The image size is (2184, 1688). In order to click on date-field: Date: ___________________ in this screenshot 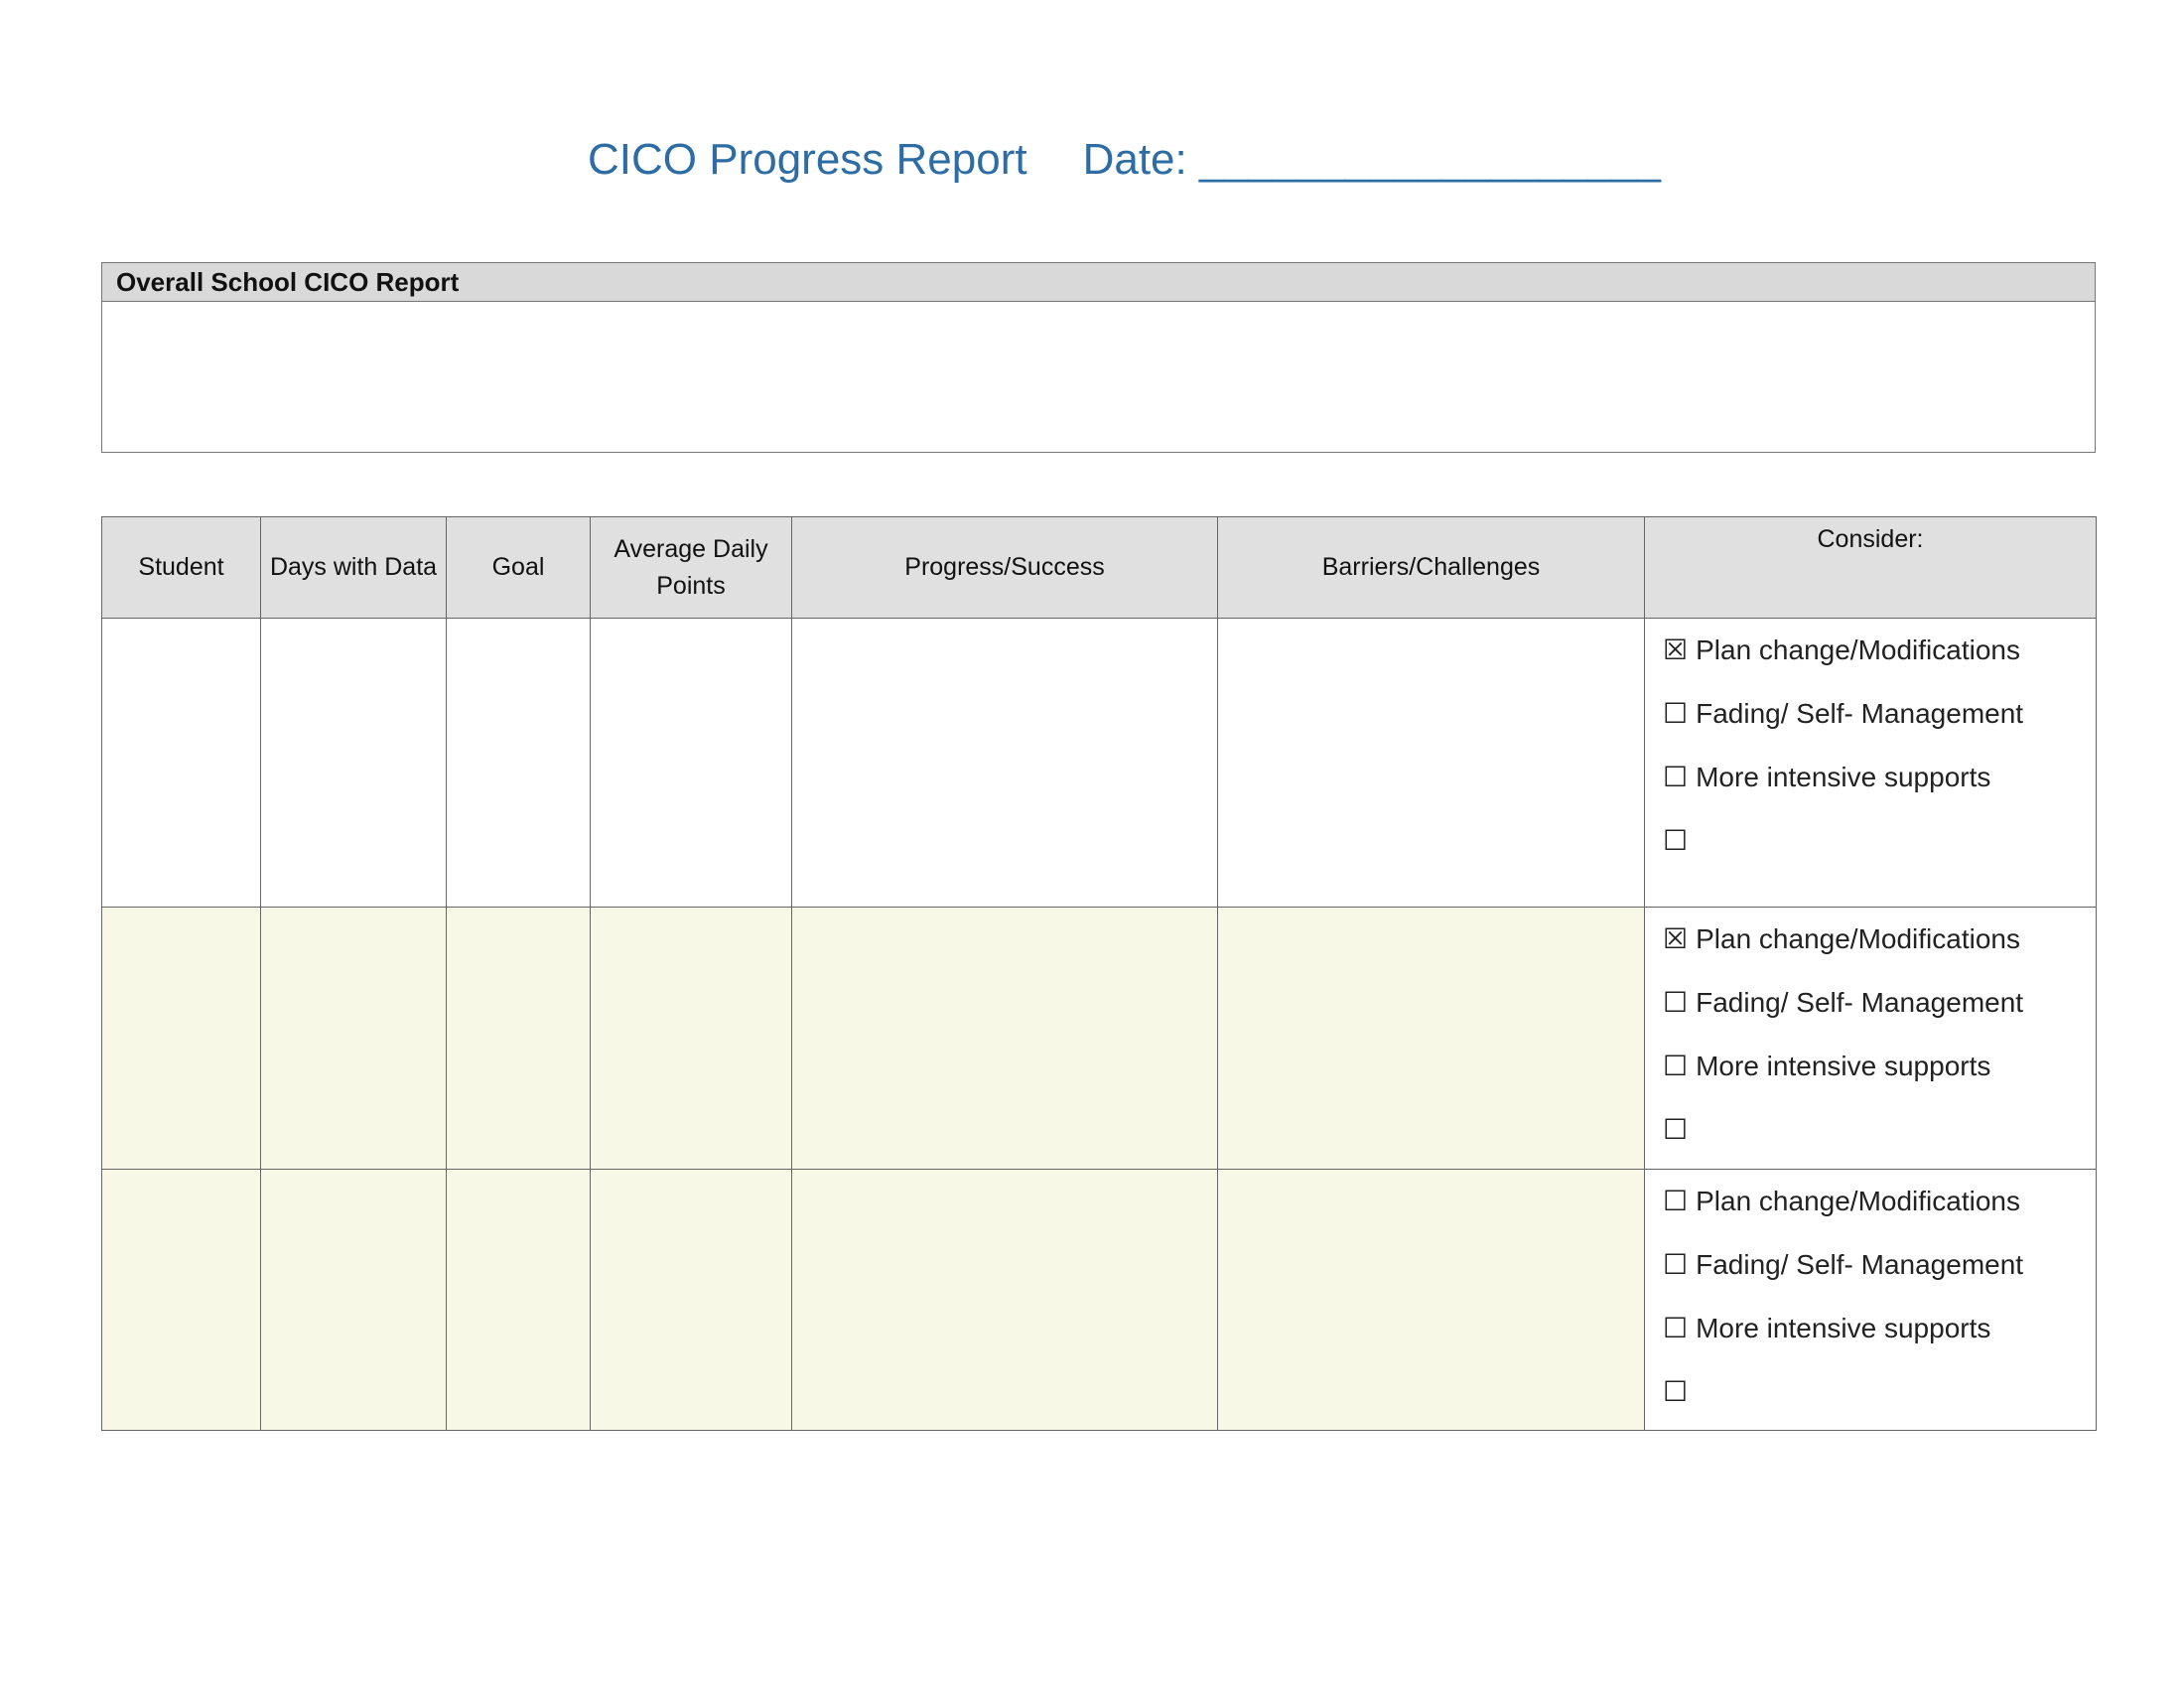, I will do `click(1371, 159)`.